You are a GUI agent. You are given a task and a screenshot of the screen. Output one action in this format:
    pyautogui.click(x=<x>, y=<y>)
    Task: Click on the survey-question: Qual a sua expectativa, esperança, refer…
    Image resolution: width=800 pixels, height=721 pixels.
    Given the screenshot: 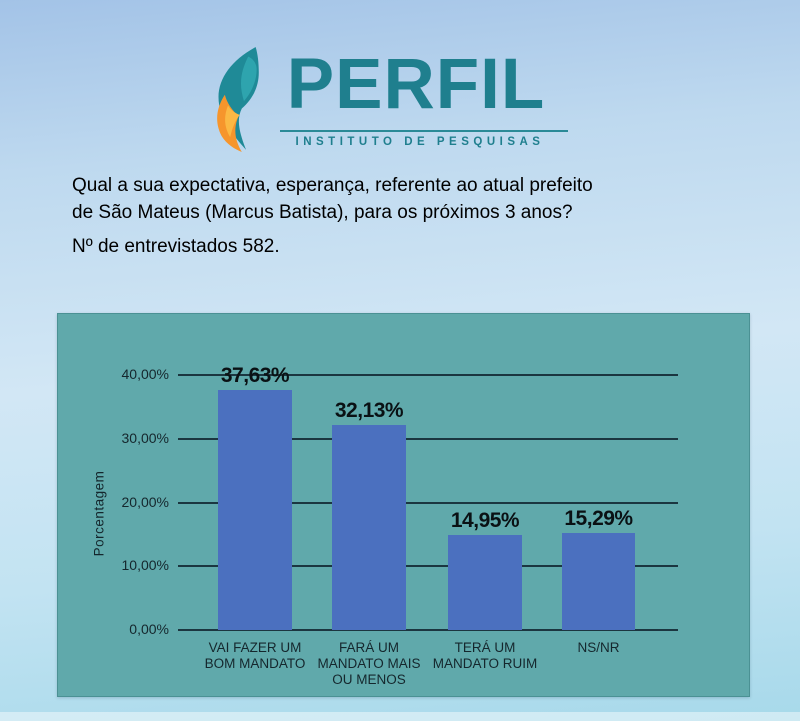 What is the action you would take?
    pyautogui.click(x=372, y=199)
    